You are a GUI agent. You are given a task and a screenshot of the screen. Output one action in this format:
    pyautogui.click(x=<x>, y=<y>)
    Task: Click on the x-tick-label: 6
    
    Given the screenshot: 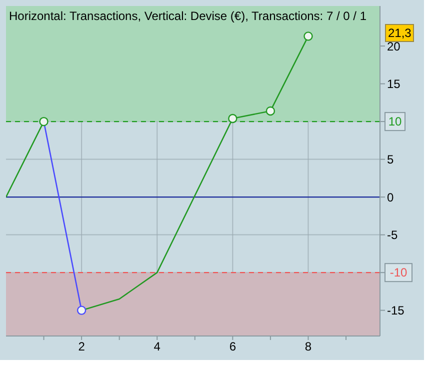 What is the action you would take?
    pyautogui.click(x=232, y=347)
    